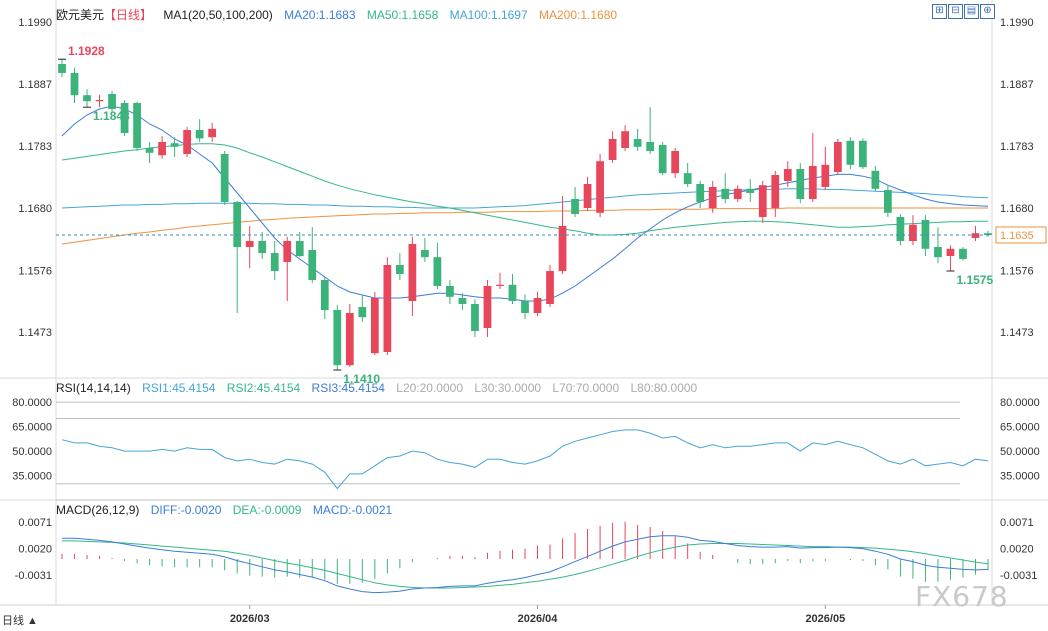 The width and height of the screenshot is (1048, 631). Describe the element at coordinates (1020, 428) in the screenshot. I see `rsi-tick-label-right: 65.0000` at that location.